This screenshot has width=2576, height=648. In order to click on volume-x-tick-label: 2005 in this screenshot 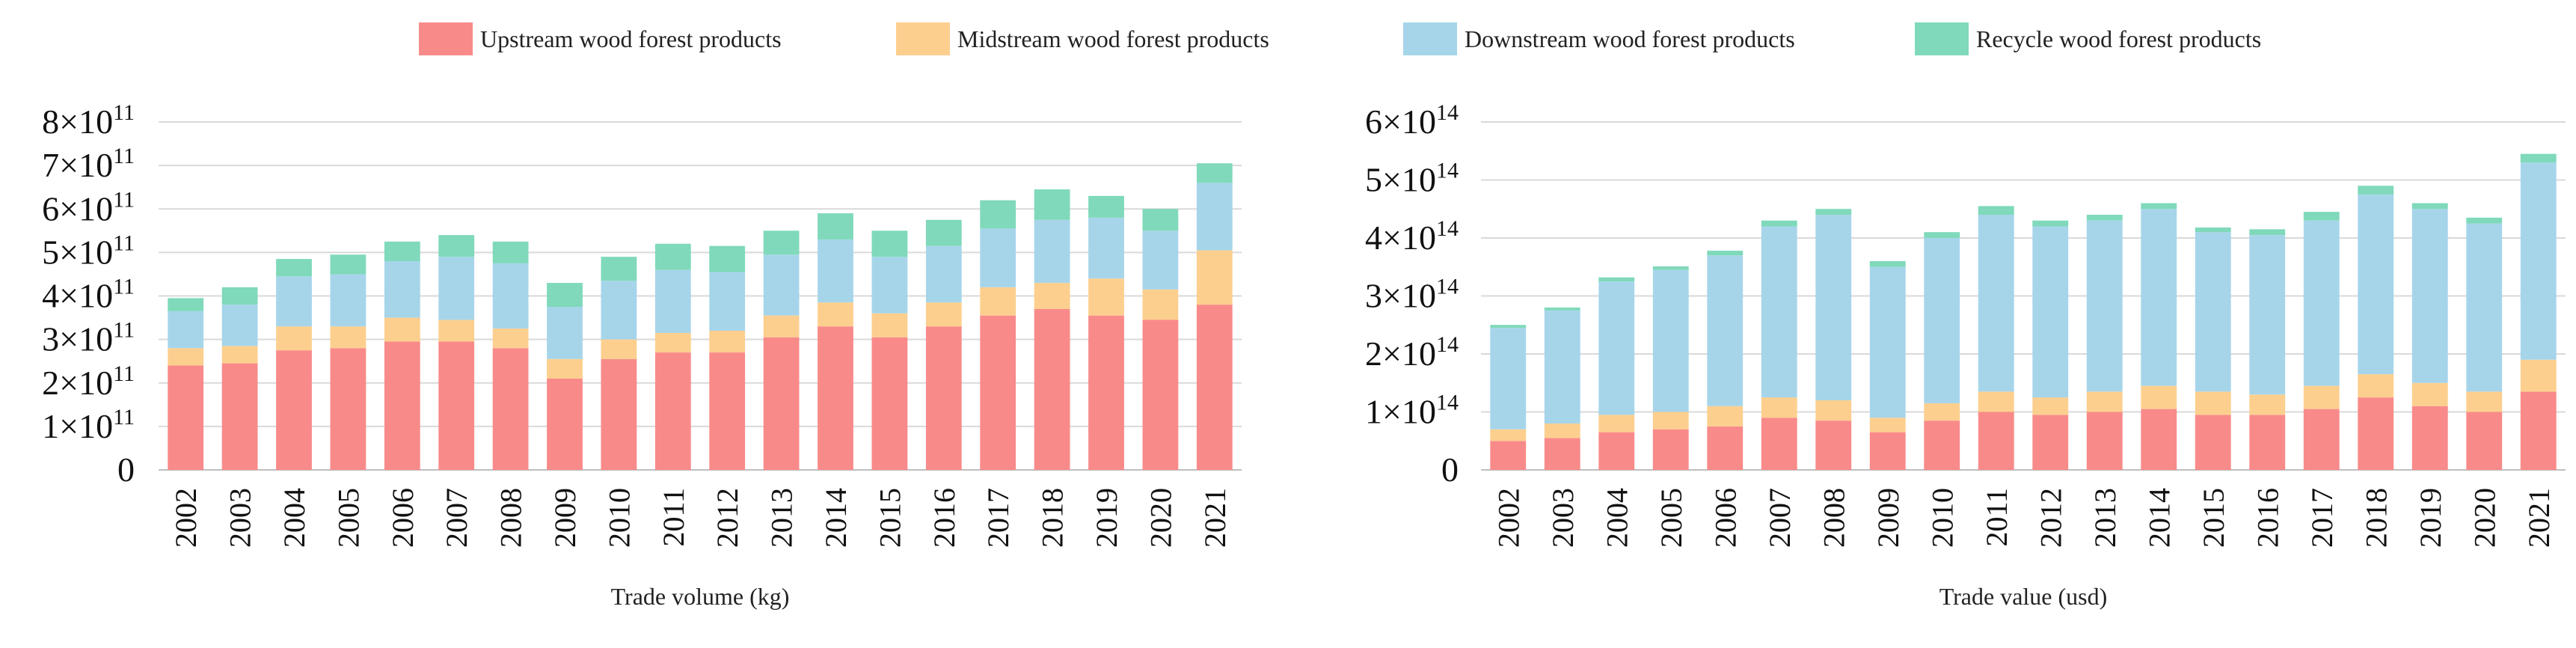, I will do `click(348, 518)`.